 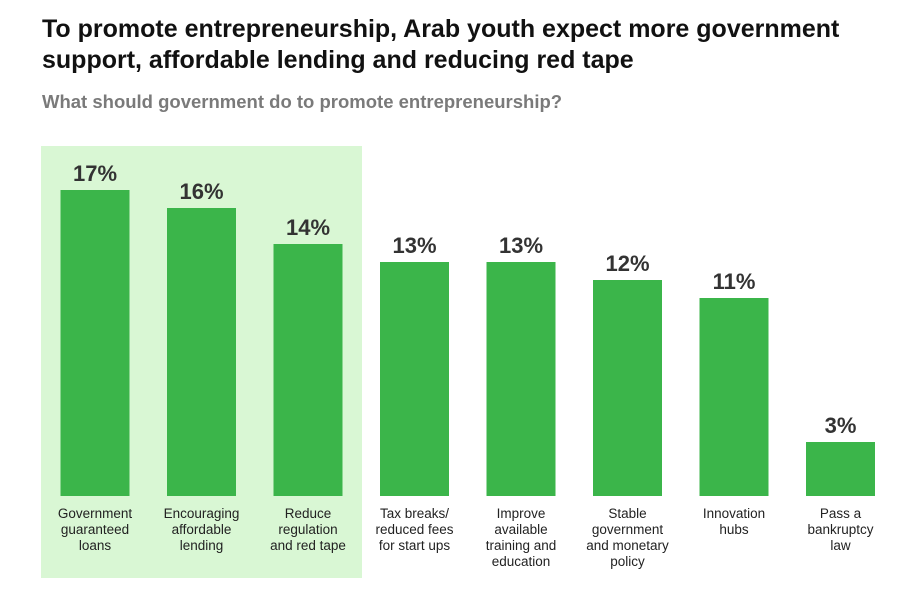 I want to click on value-label-4: 13%, so click(x=521, y=245).